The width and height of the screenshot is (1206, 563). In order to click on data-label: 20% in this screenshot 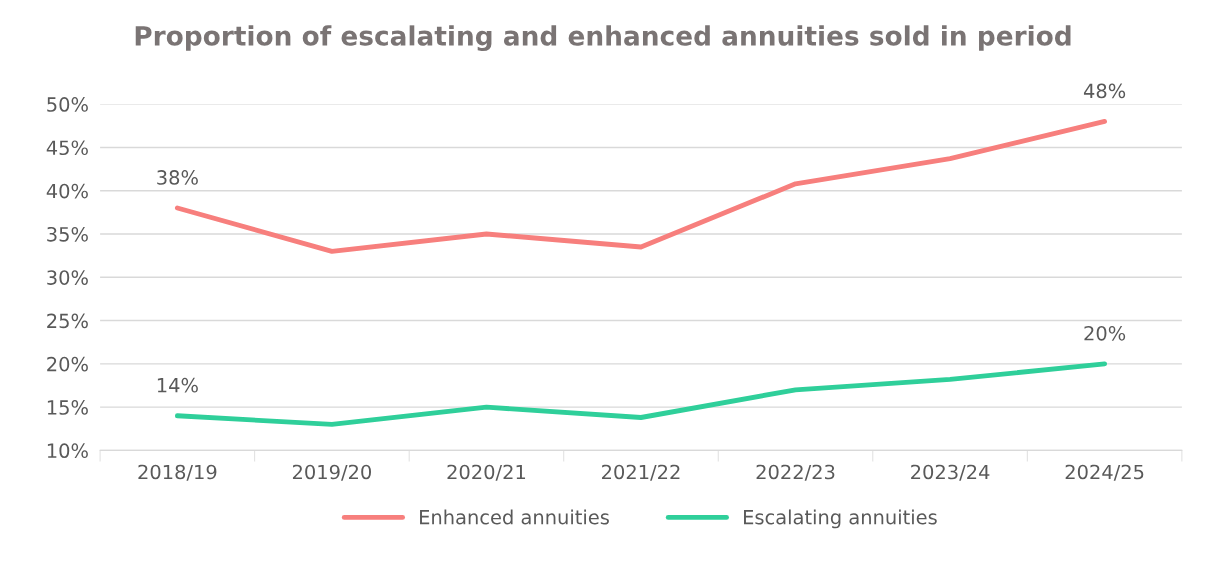, I will do `click(1105, 333)`.